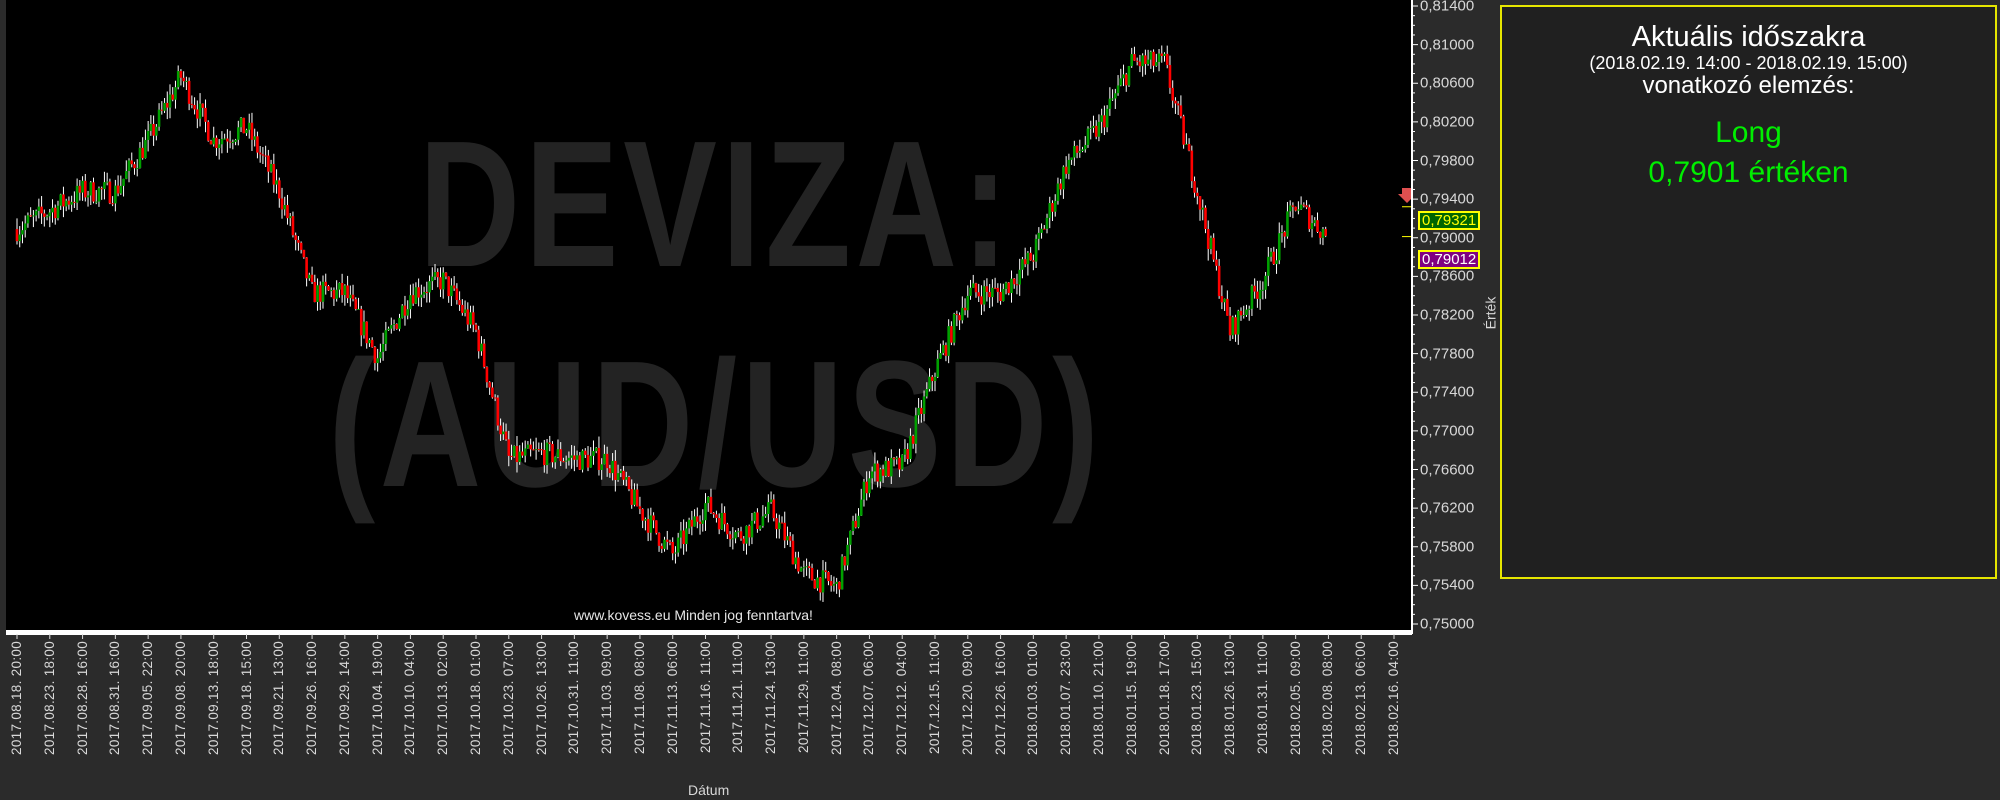 The height and width of the screenshot is (800, 2000). What do you see at coordinates (1000, 698) in the screenshot?
I see `x-tick-label: 2017.12.26. 16:00` at bounding box center [1000, 698].